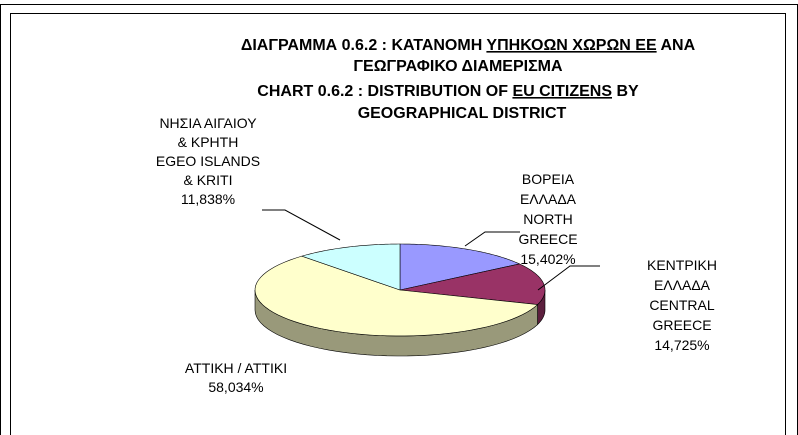 The height and width of the screenshot is (435, 798). I want to click on slice-label: EGEO ISLANDS, so click(208, 161).